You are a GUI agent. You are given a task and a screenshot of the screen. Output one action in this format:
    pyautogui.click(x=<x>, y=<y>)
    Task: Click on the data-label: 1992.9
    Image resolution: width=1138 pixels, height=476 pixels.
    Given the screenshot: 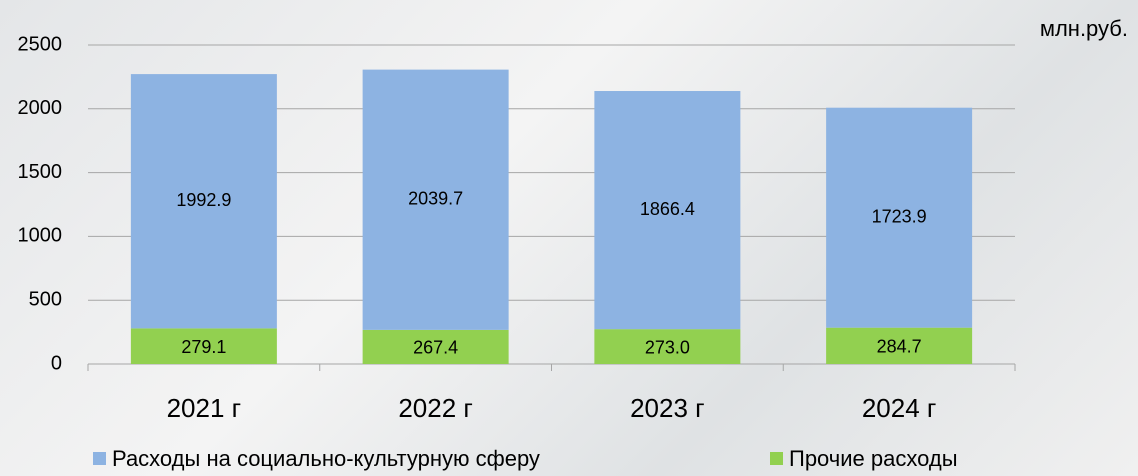 What is the action you would take?
    pyautogui.click(x=203, y=200)
    